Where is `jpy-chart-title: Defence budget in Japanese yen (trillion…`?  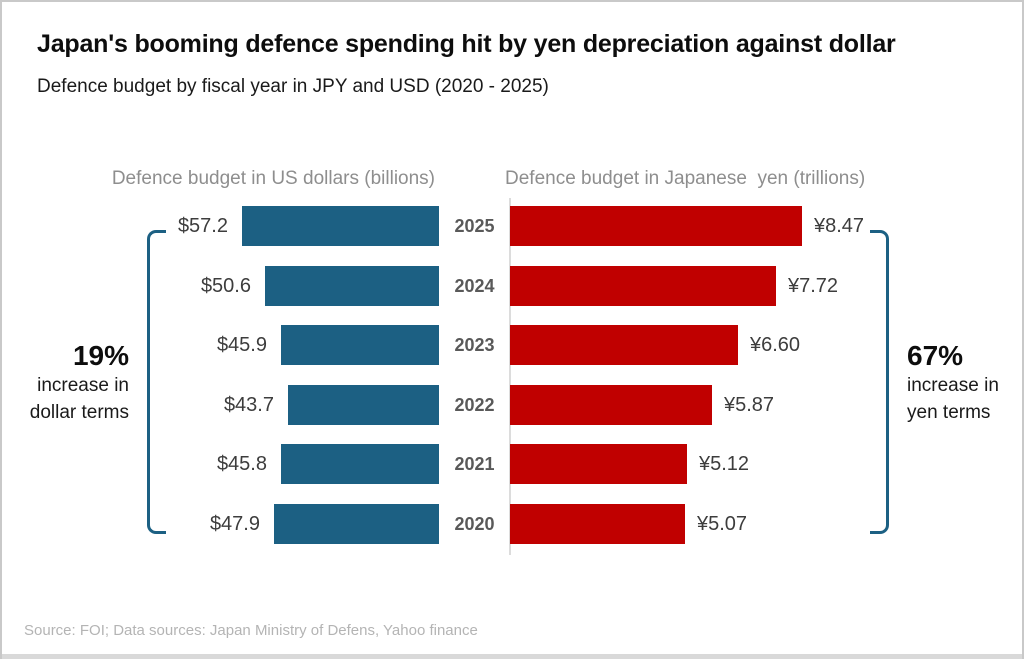
jpy-chart-title: Defence budget in Japanese yen (trillion… is located at coordinates (685, 178).